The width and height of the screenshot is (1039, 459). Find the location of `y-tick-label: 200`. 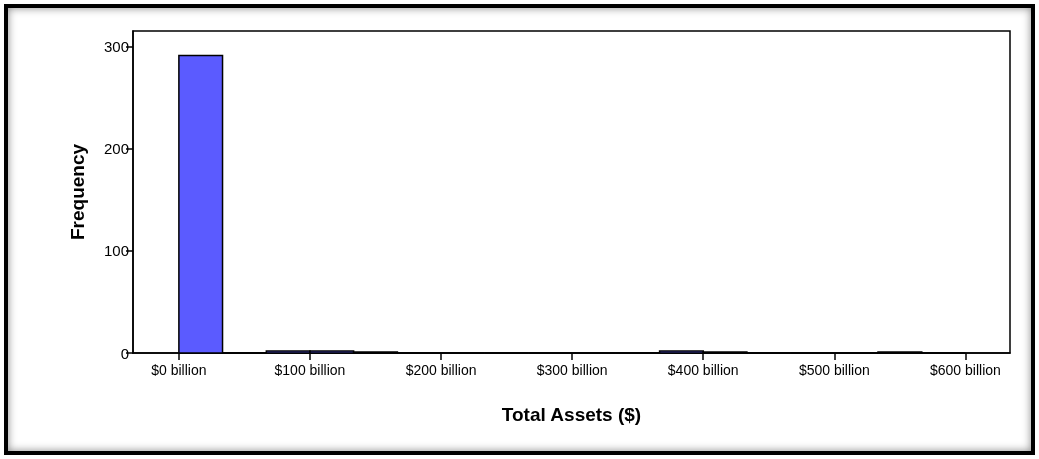

y-tick-label: 200 is located at coordinates (116, 149).